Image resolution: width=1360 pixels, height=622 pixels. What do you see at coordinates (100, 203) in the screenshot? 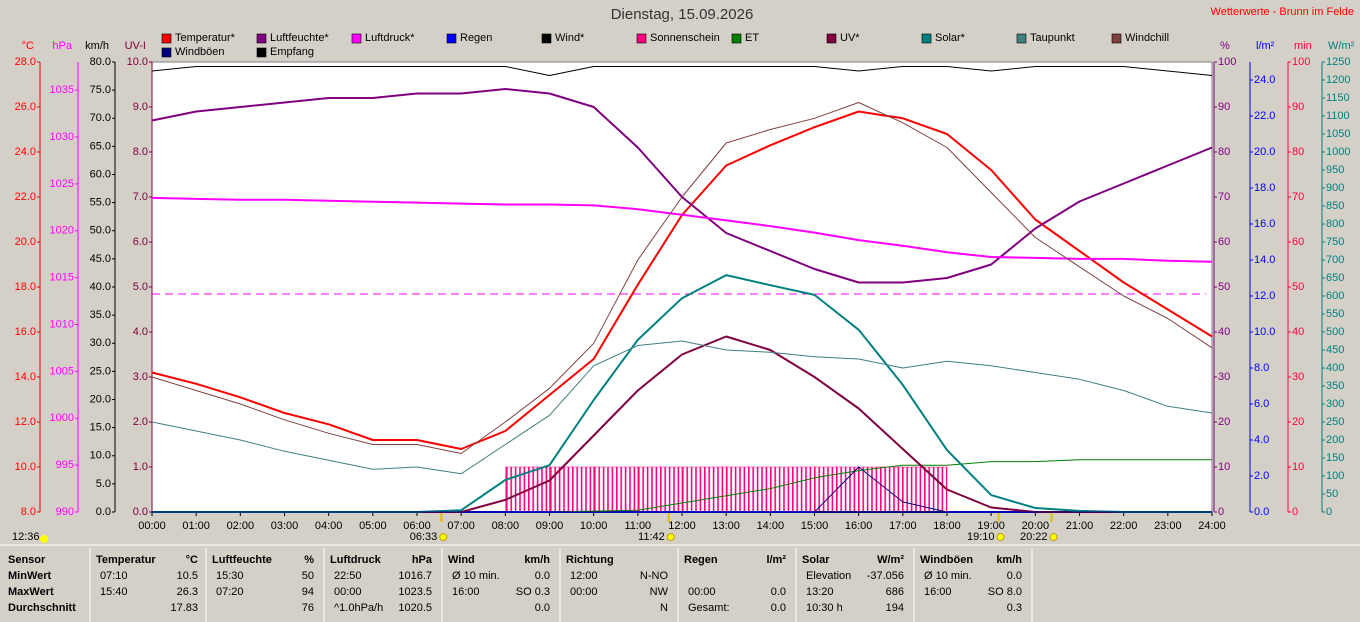
I see `tick-label: 55.0` at bounding box center [100, 203].